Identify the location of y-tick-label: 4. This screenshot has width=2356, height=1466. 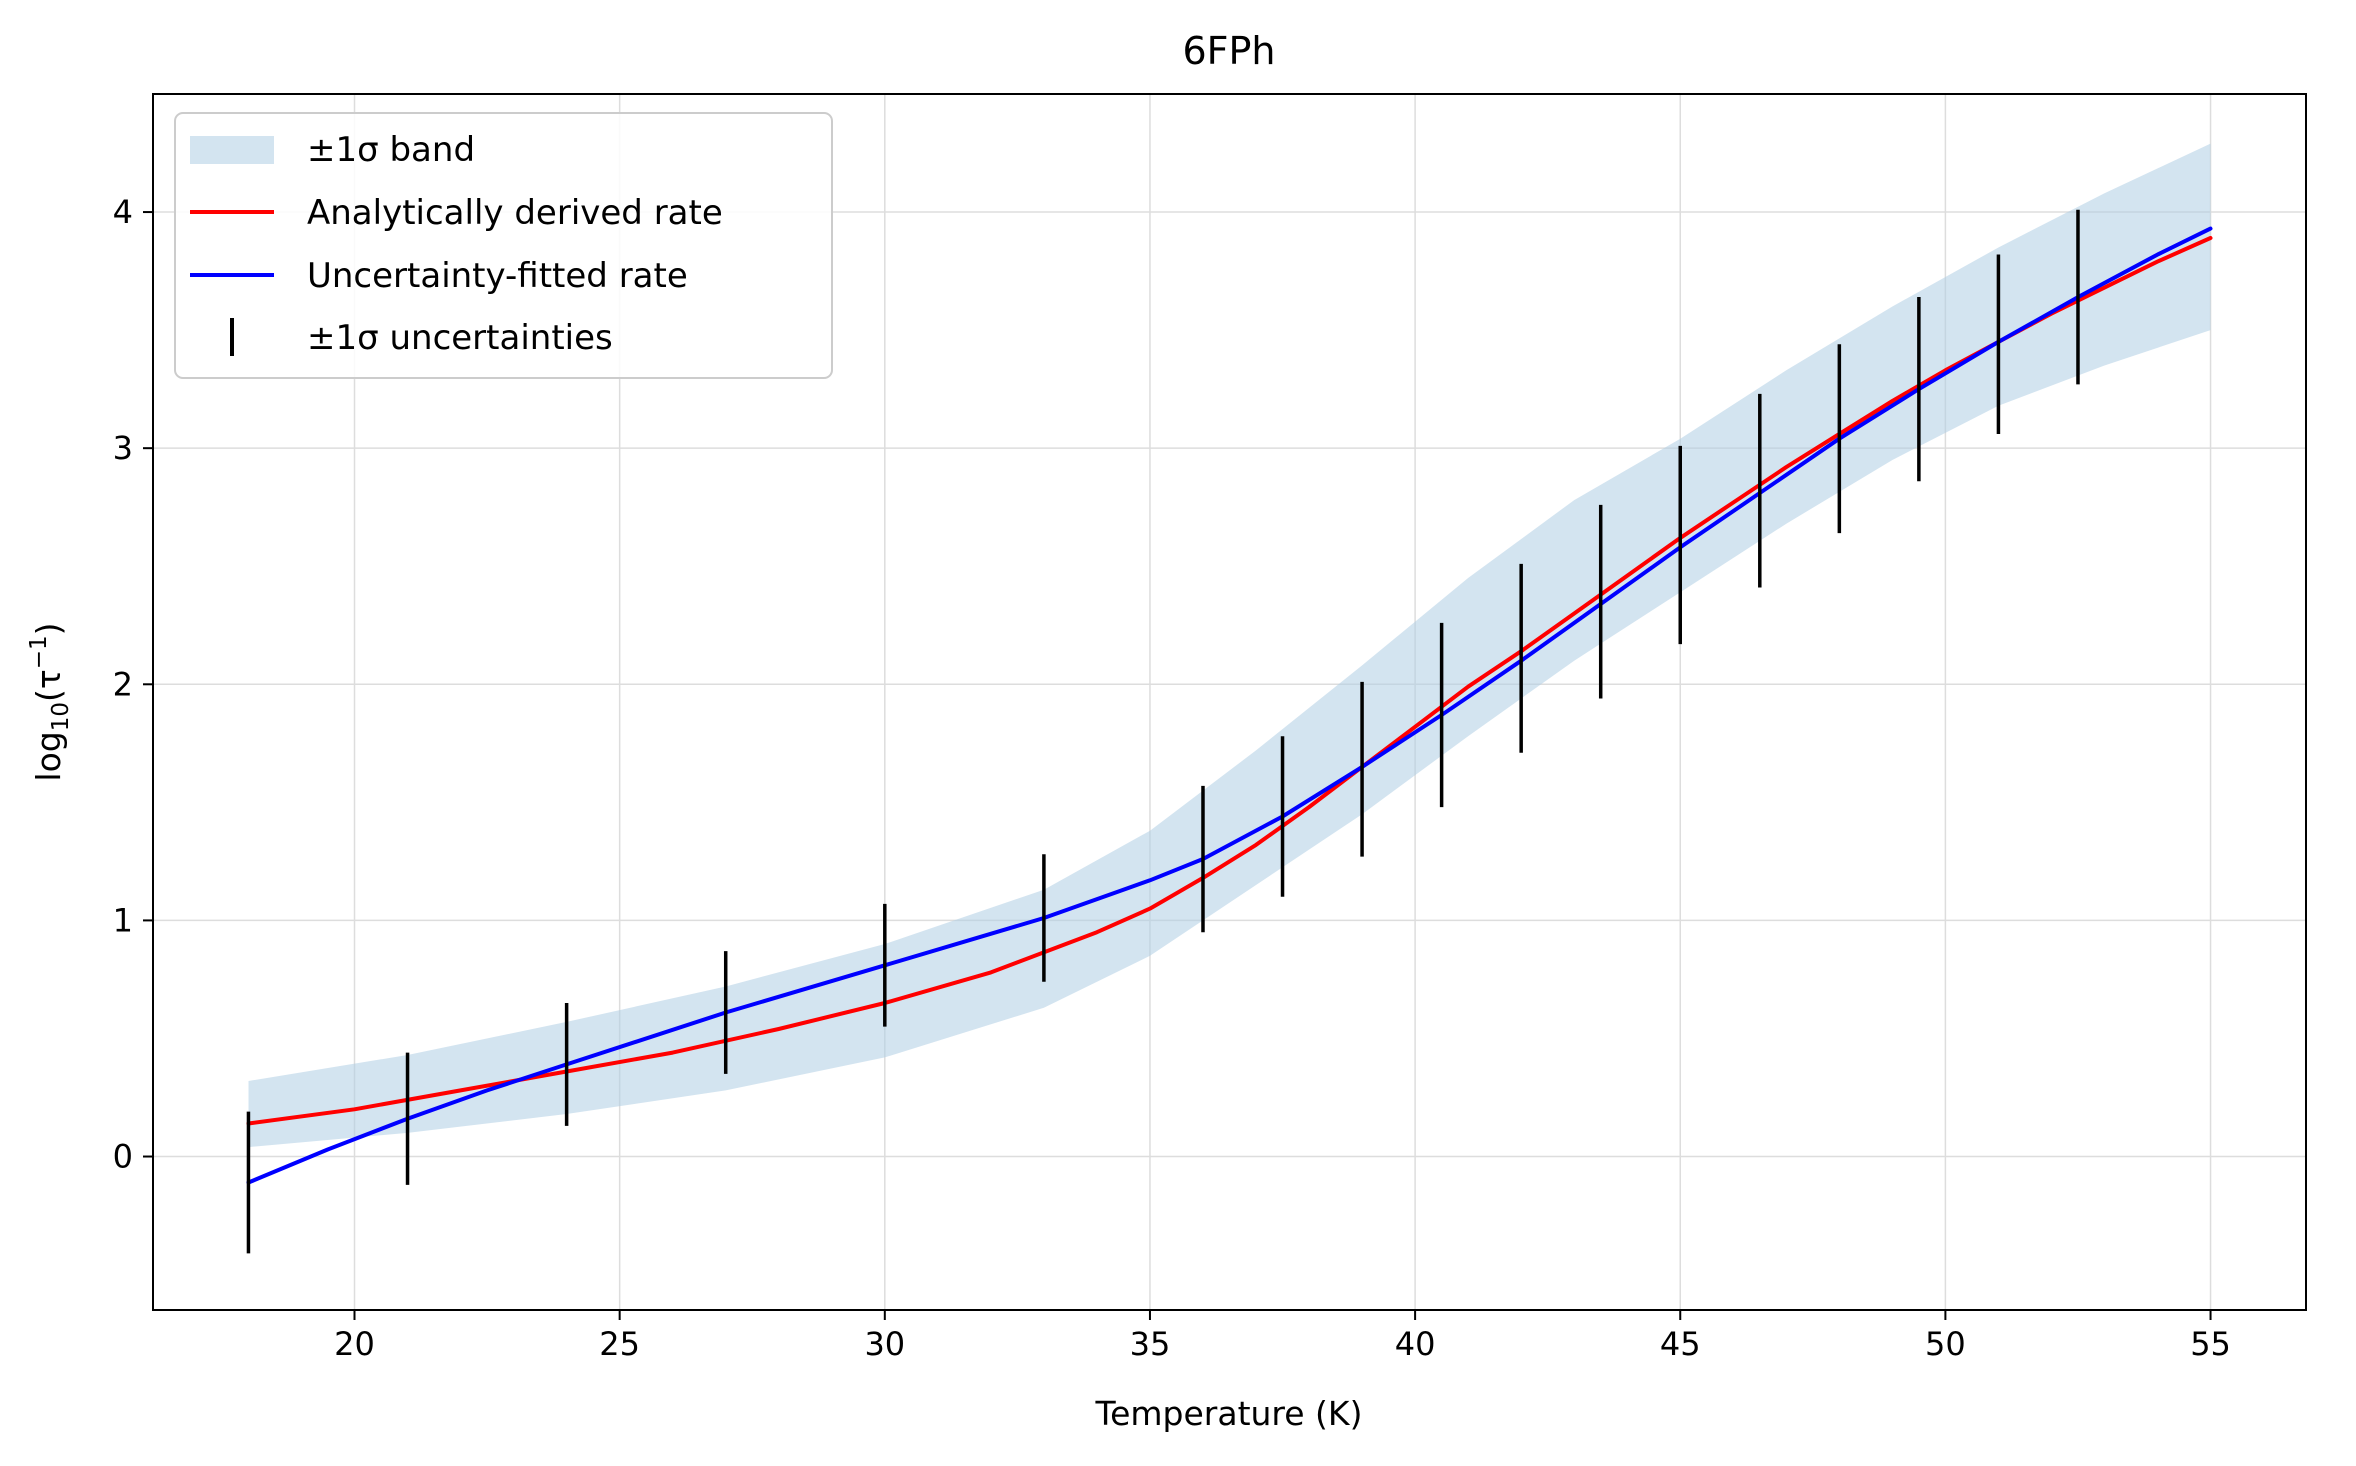
(123, 212).